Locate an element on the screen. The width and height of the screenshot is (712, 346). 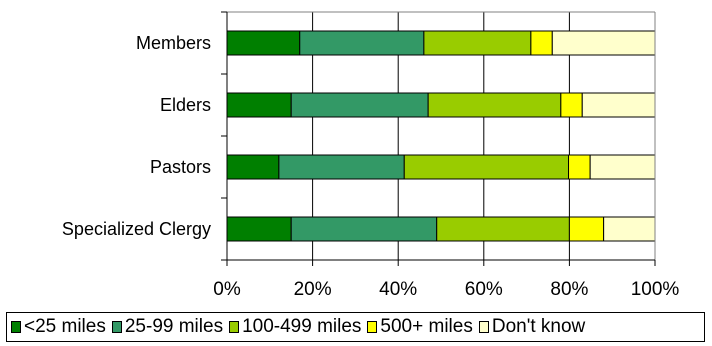
category-label: Specialized Clergy is located at coordinates (136, 229).